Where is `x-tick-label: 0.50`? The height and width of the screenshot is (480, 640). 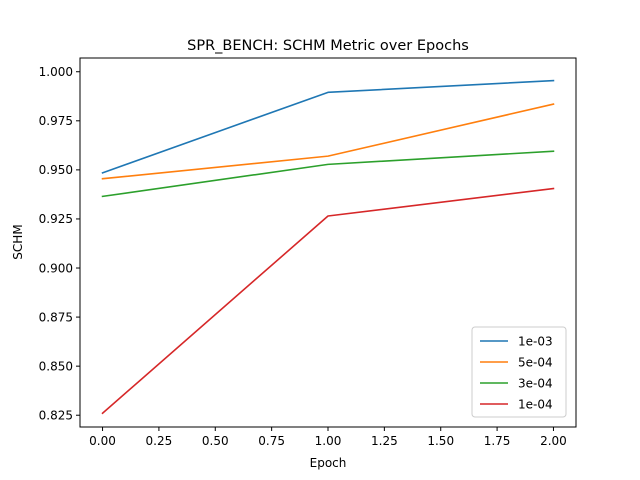 x-tick-label: 0.50 is located at coordinates (215, 441).